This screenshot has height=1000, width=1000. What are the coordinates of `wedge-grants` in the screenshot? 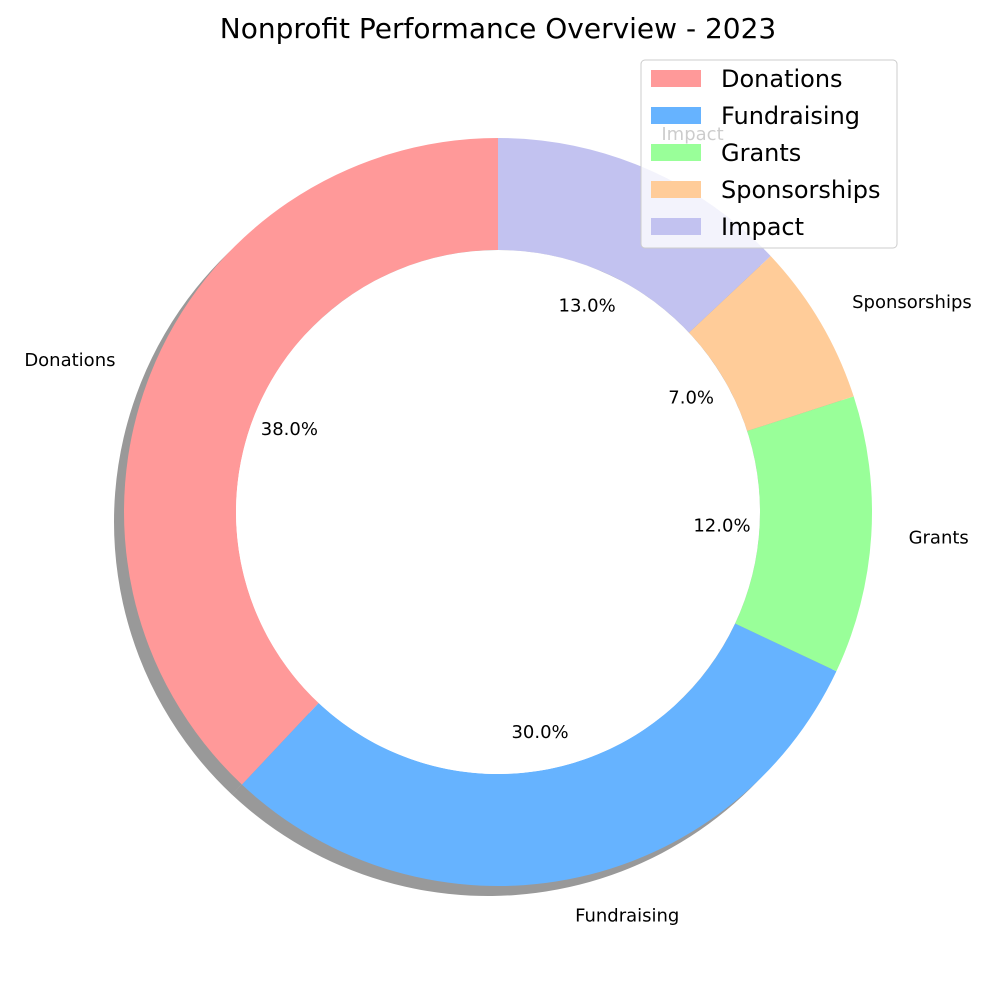 It's located at (803, 534).